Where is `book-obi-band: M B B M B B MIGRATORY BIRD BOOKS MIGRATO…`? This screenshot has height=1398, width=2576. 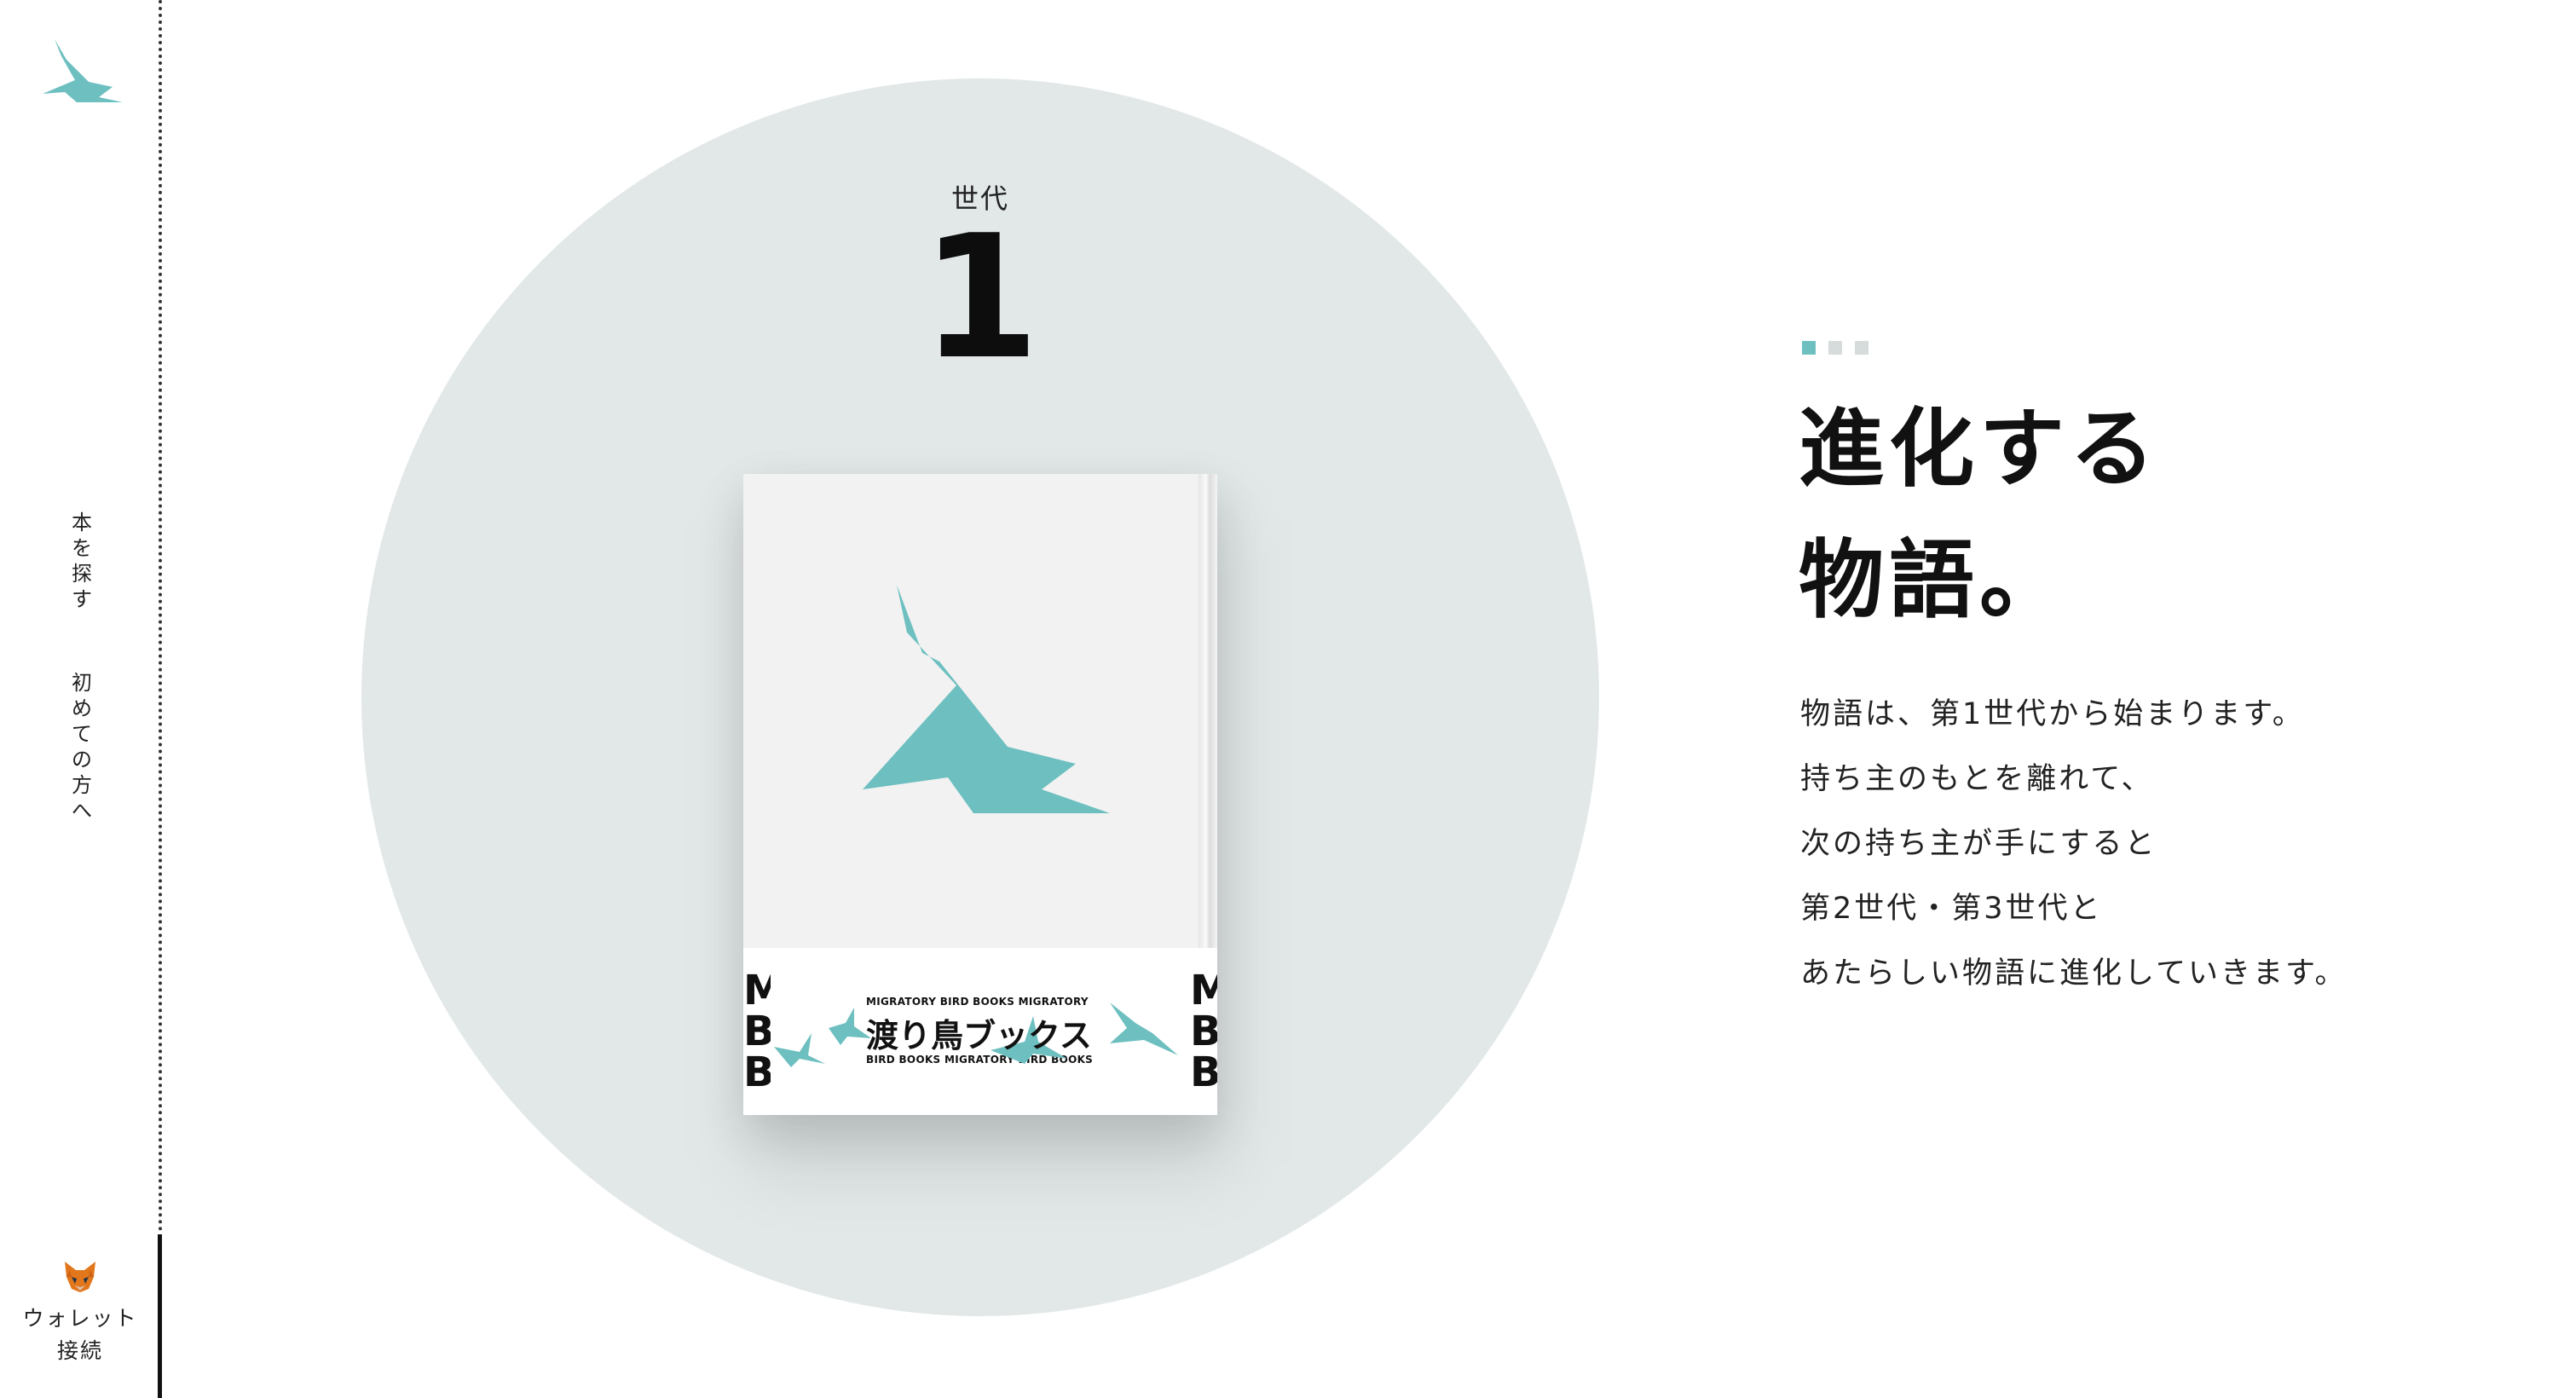
book-obi-band: M B B M B B MIGRATORY BIRD BOOKS MIGRATO… is located at coordinates (980, 1032).